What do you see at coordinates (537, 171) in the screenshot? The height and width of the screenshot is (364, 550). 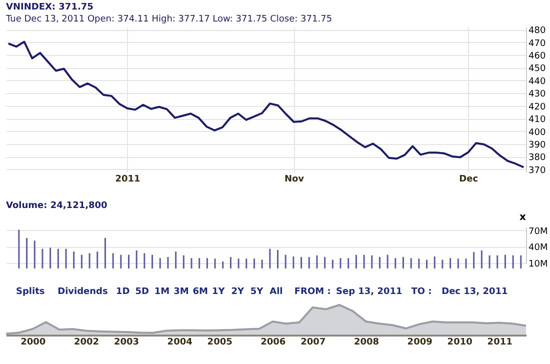 I see `y-tick-label: 370` at bounding box center [537, 171].